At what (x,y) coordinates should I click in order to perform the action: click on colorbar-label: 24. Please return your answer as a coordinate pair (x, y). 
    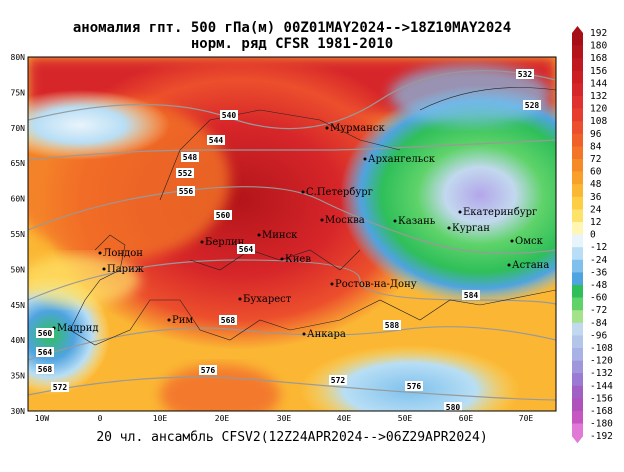
    Looking at the image, I should click on (596, 209).